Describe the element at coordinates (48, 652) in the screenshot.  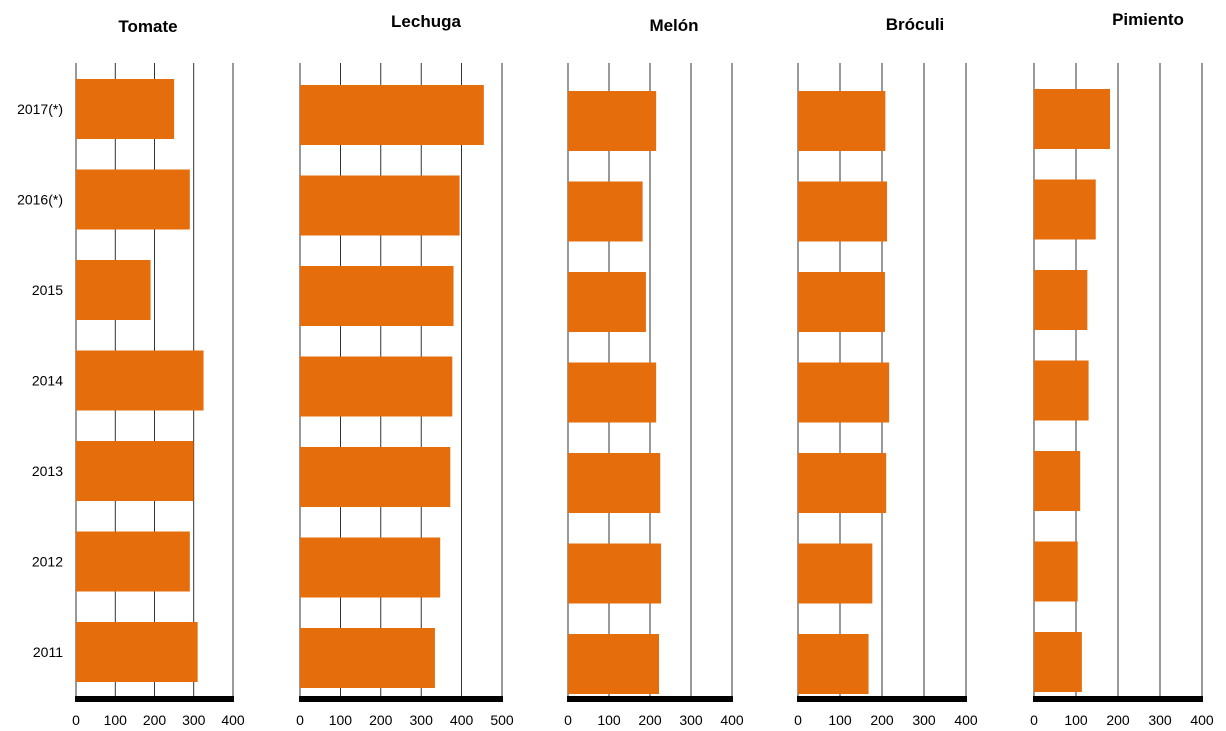
I see `category-label: 2011` at that location.